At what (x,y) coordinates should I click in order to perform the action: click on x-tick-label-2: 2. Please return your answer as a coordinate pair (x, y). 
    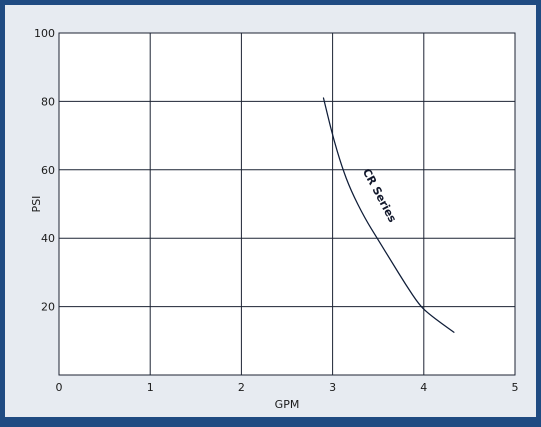
    Looking at the image, I should click on (241, 387).